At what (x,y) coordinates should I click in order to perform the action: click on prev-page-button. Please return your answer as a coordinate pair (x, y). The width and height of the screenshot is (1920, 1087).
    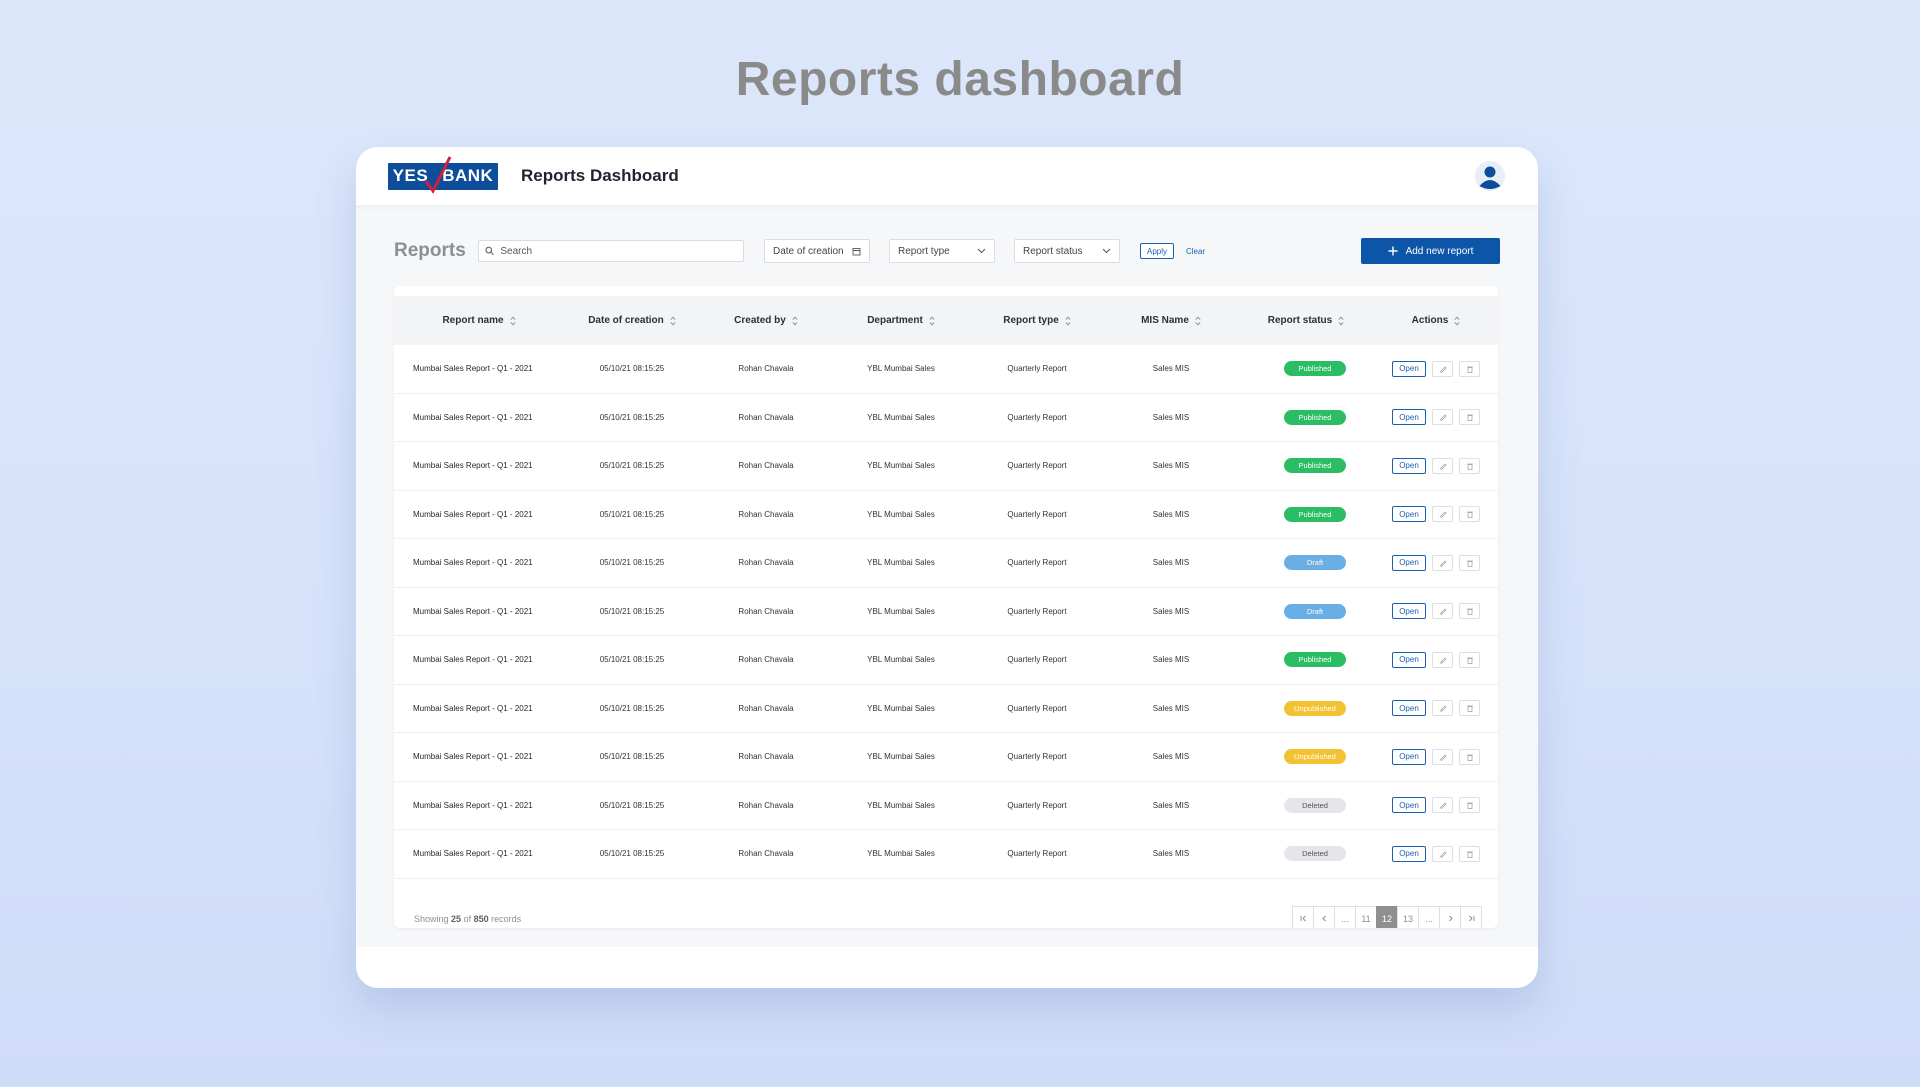
    Looking at the image, I should click on (1324, 917).